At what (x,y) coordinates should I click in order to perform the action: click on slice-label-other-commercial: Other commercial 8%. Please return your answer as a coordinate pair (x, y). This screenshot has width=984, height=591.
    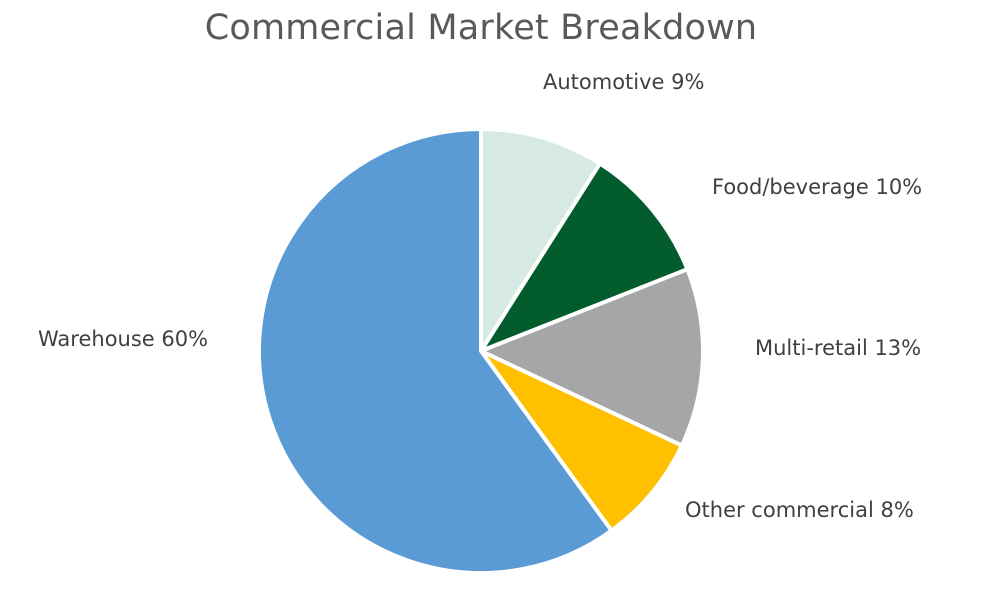
    Looking at the image, I should click on (799, 510).